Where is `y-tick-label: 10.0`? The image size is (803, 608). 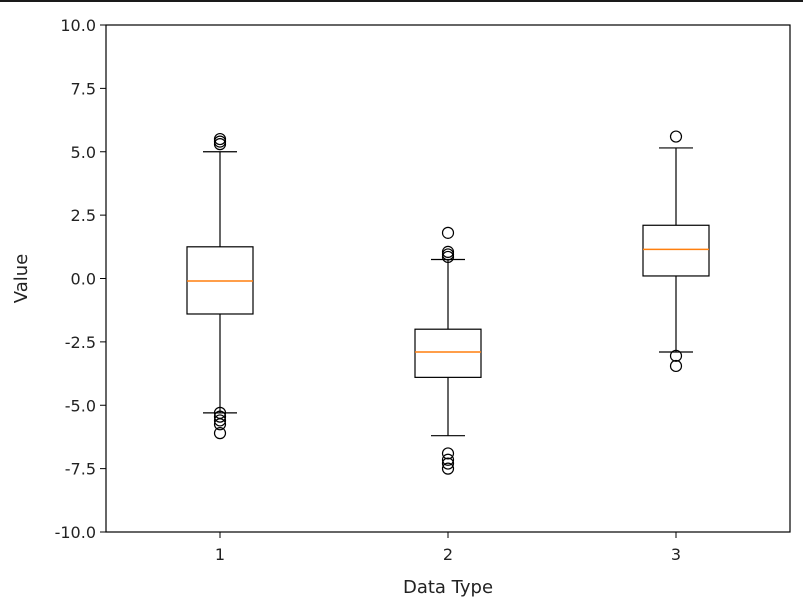
y-tick-label: 10.0 is located at coordinates (78, 25).